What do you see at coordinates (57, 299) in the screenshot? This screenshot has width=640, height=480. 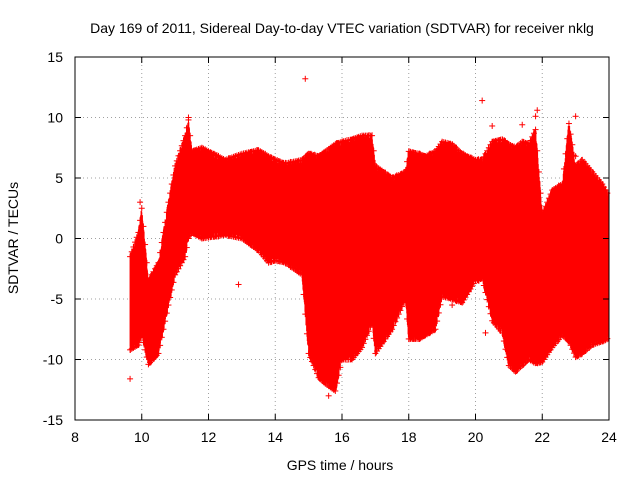 I see `y-tick-label: -5` at bounding box center [57, 299].